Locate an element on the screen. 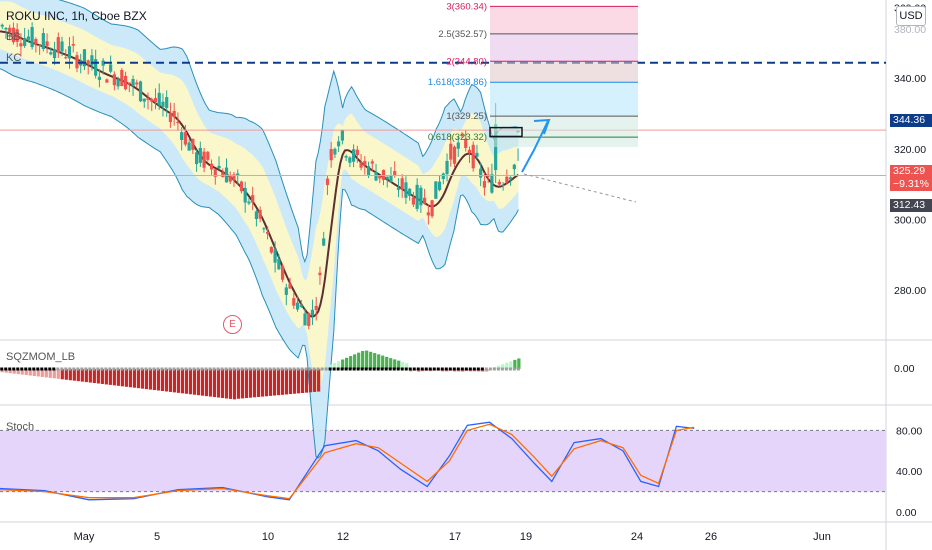 Image resolution: width=932 pixels, height=550 pixels. indicator-label-kc: KC is located at coordinates (14, 58).